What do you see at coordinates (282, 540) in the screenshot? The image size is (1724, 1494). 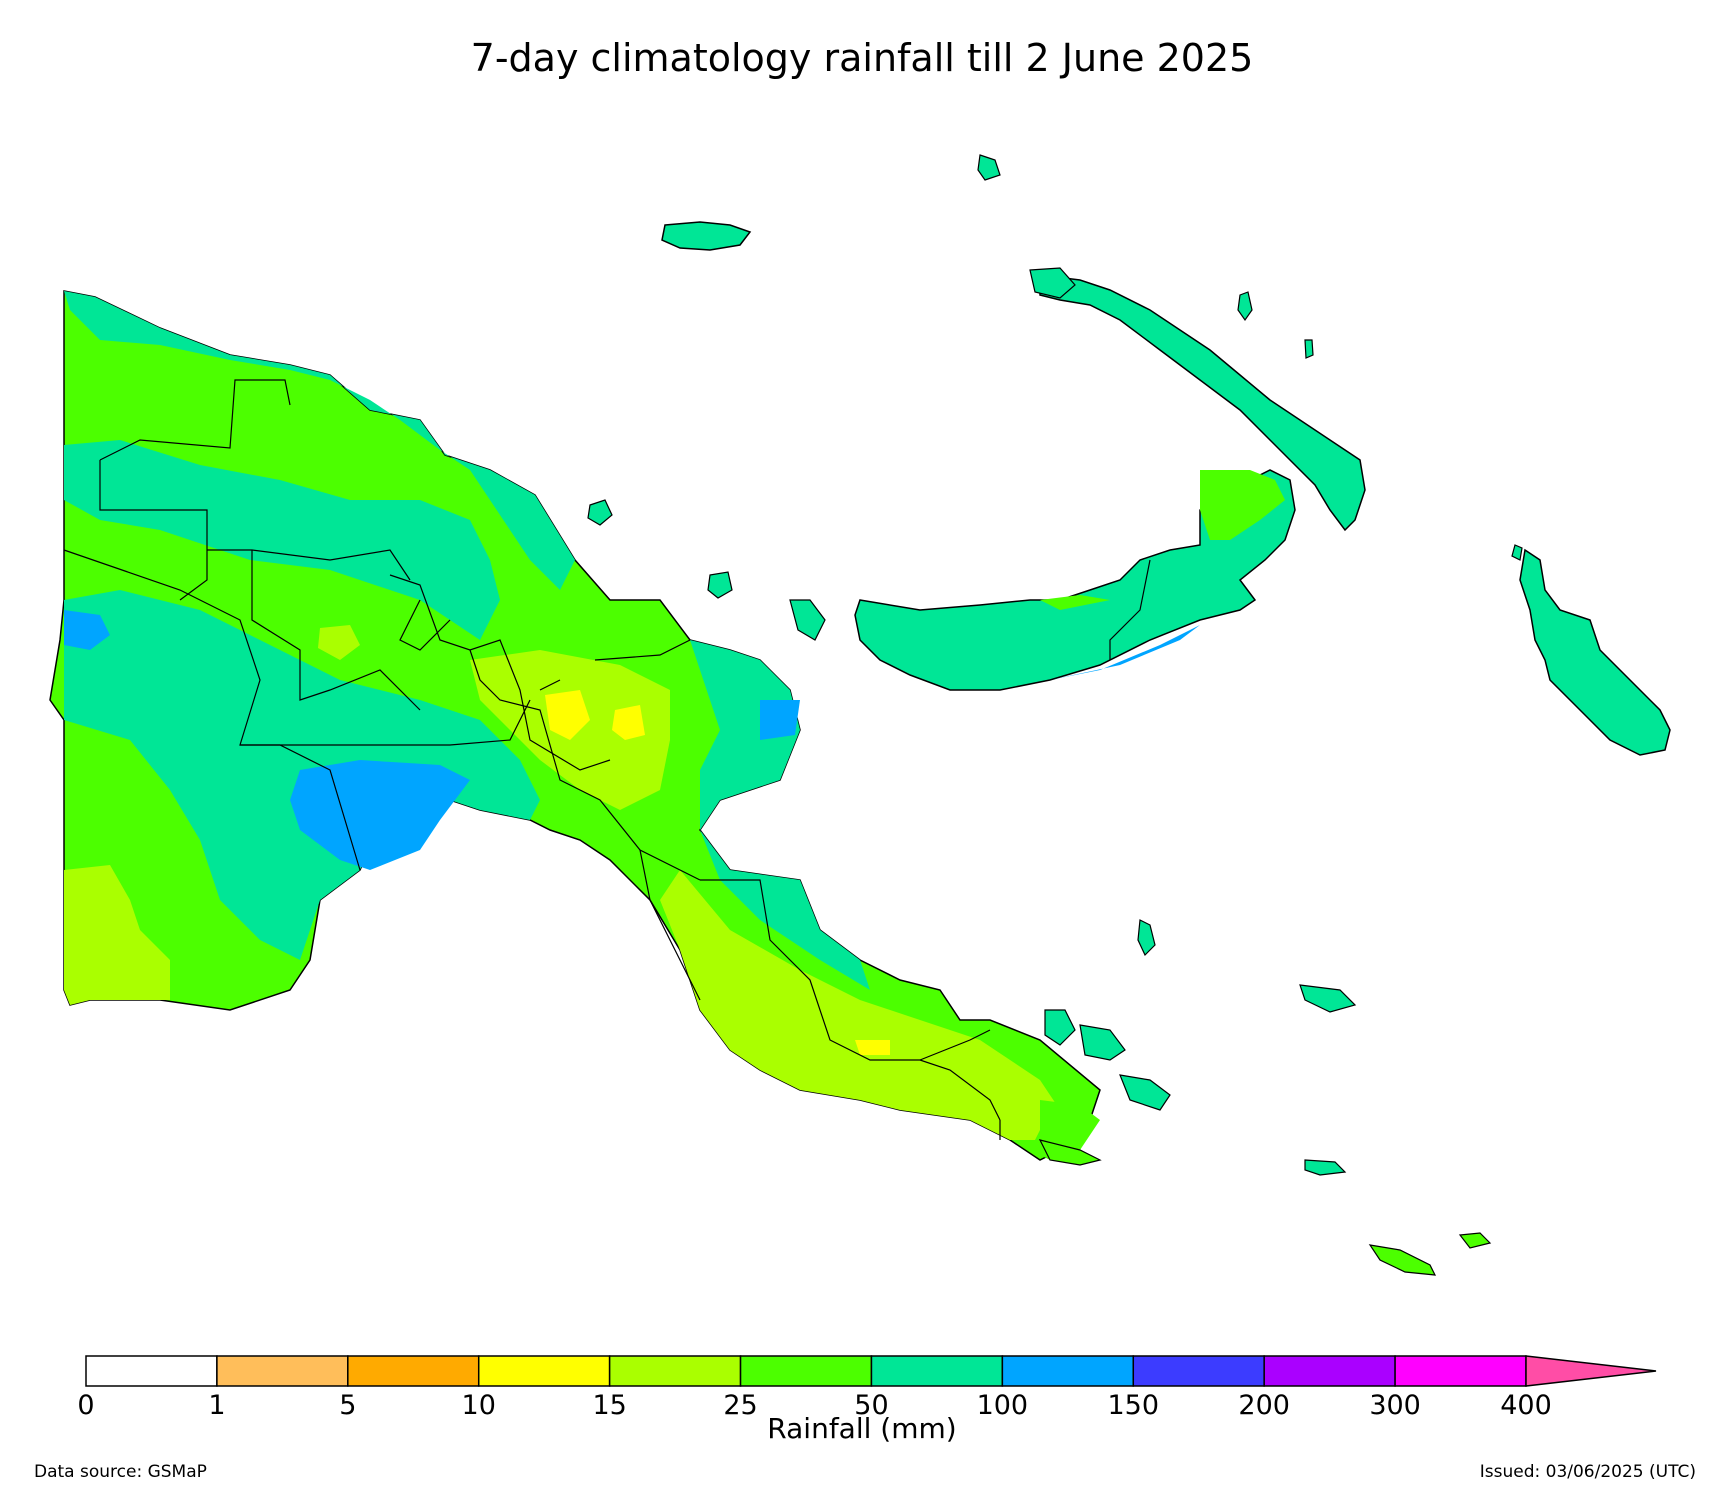 I see `zone-west-band` at bounding box center [282, 540].